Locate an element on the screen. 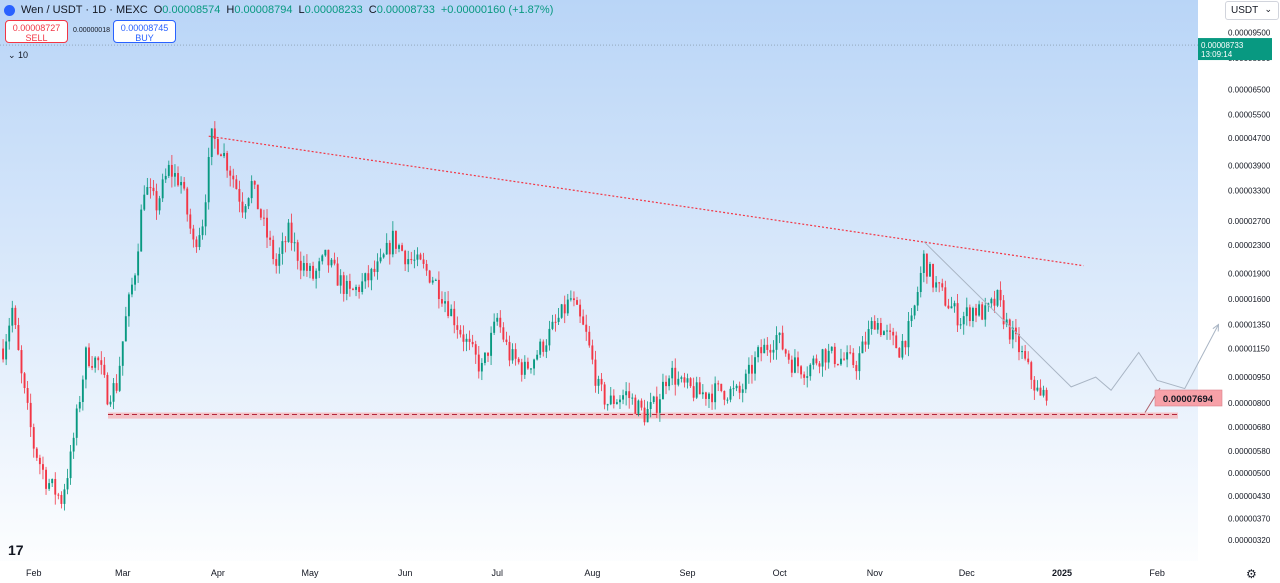 Image resolution: width=1280 pixels, height=583 pixels. currency-select: USDT ⌄ is located at coordinates (1252, 10).